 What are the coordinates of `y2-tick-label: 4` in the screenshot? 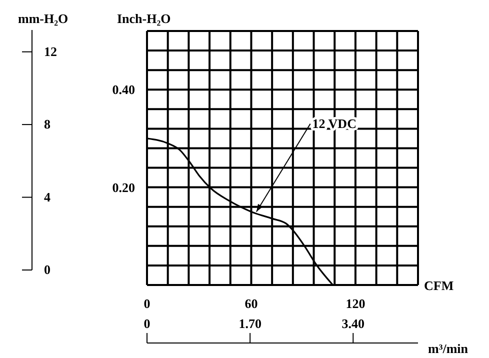 It's located at (47, 196).